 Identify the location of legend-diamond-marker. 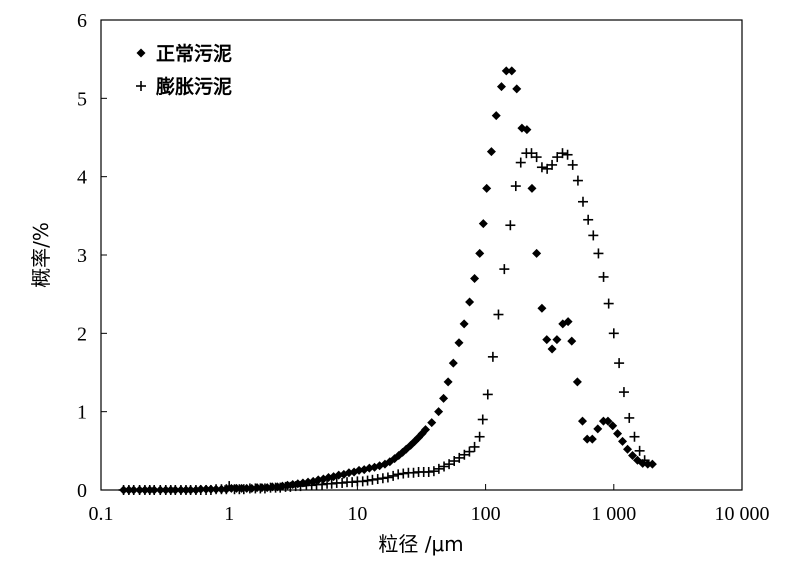
(141, 53).